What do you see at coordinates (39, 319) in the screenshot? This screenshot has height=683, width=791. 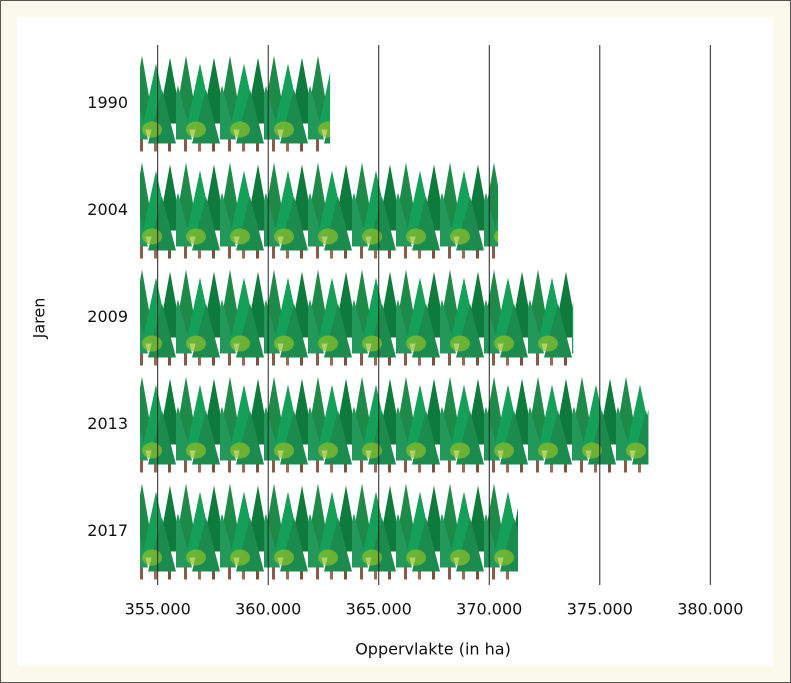 I see `y-axis-label: Jaren` at bounding box center [39, 319].